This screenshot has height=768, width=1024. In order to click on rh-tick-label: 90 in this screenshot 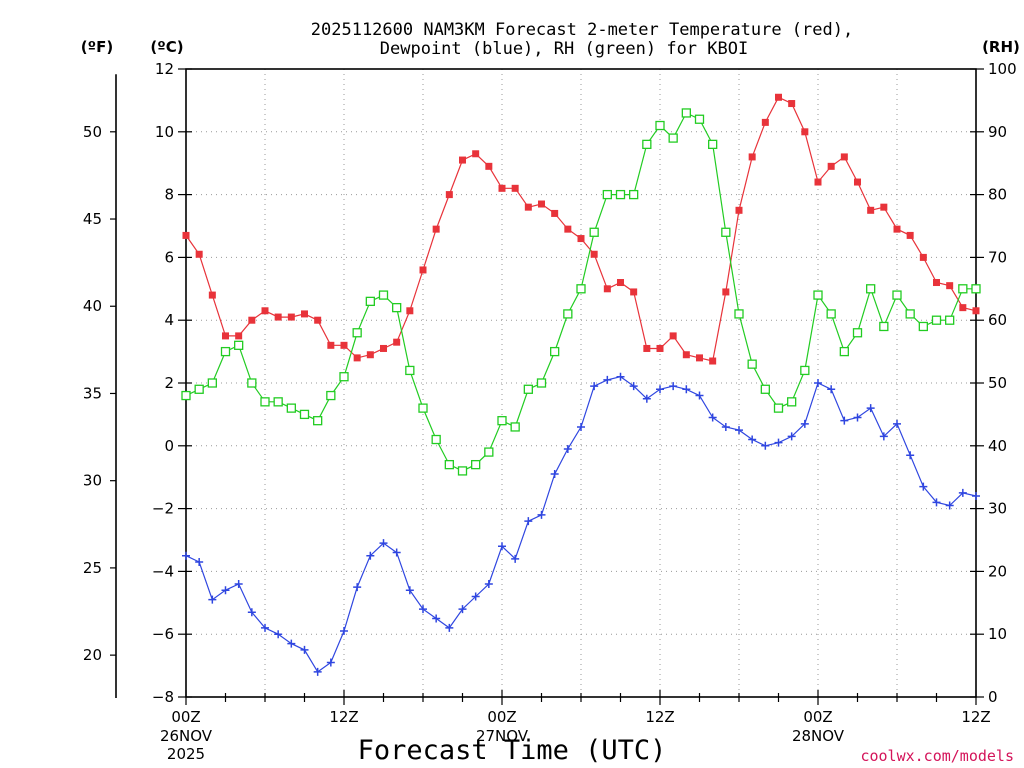, I will do `click(997, 132)`.